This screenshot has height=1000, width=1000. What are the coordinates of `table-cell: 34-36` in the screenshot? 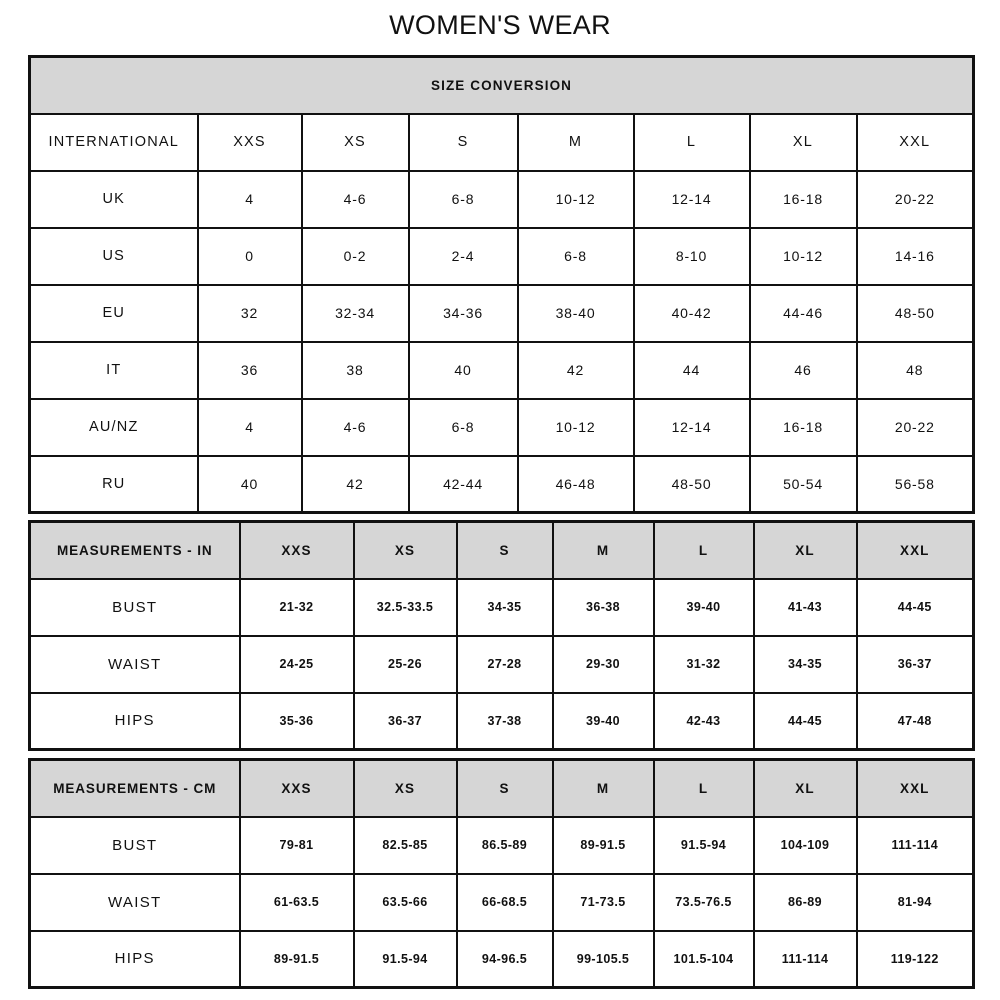 It's located at (463, 313).